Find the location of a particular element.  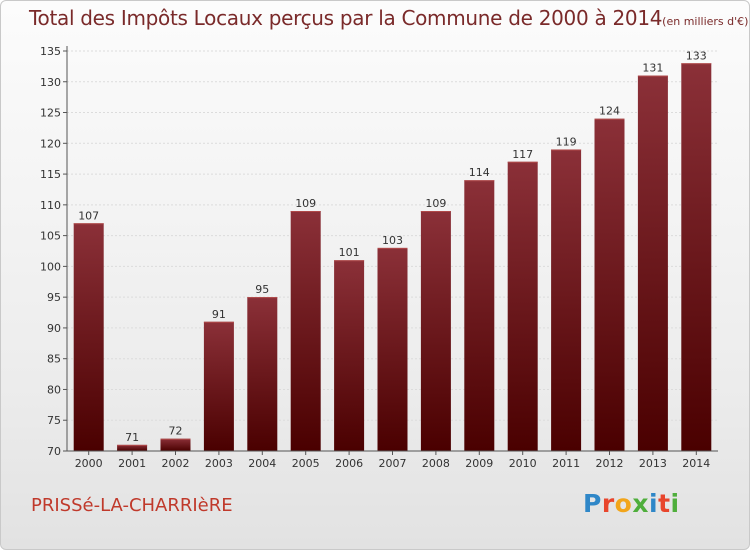

x-tick-label: 2008 is located at coordinates (436, 463).